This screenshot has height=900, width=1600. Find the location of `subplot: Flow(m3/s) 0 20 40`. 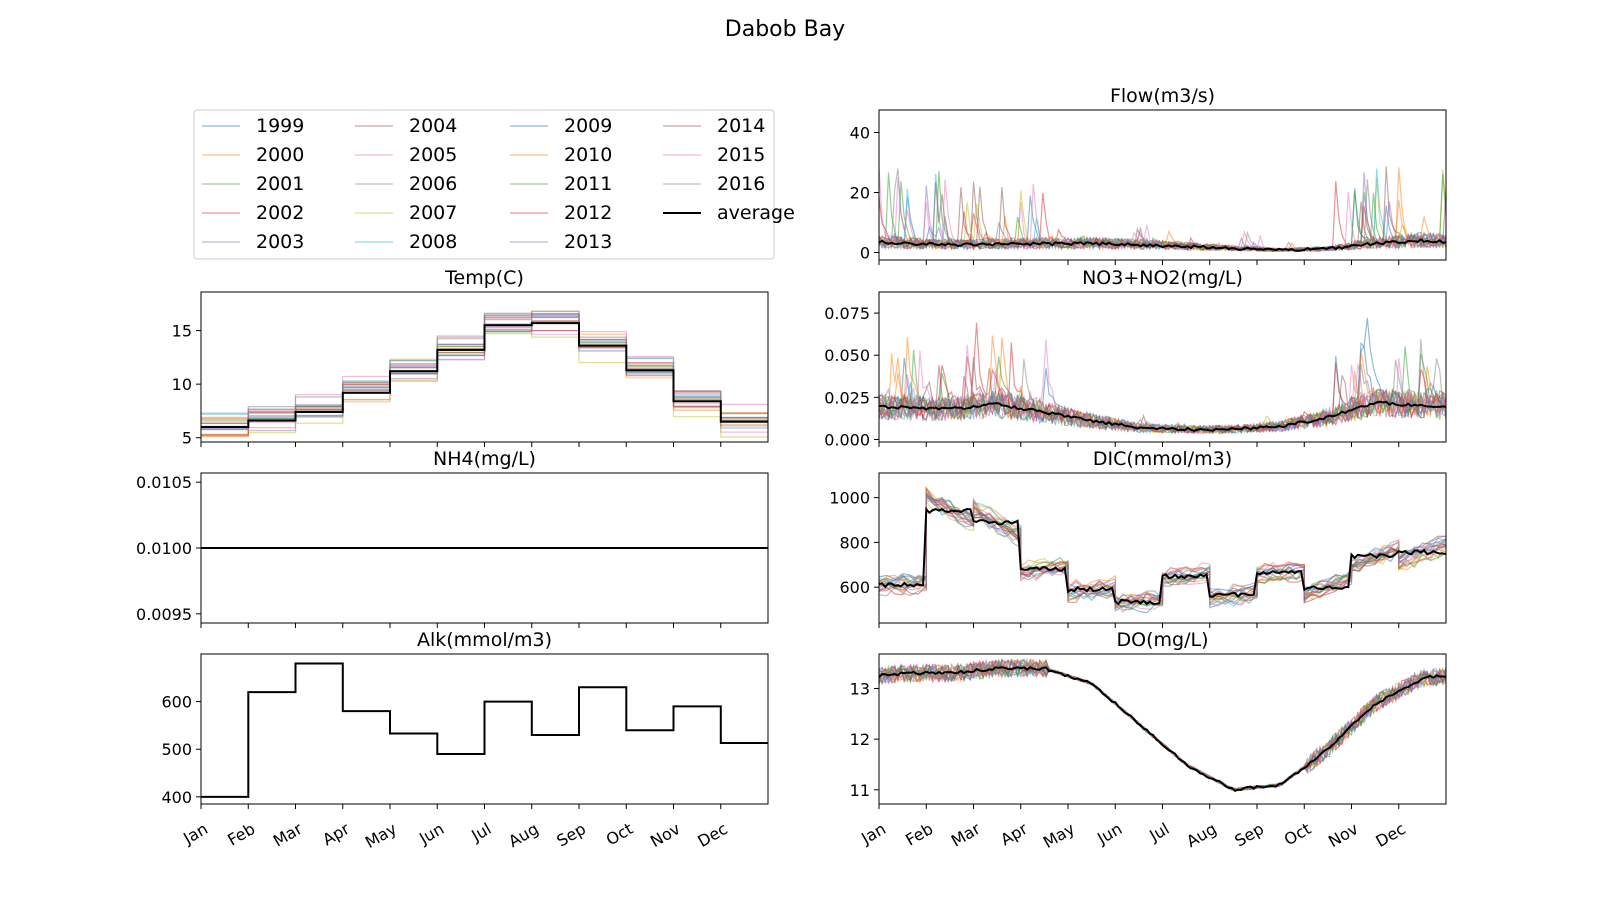

subplot: Flow(m3/s) 0 20 40 is located at coordinates (1148, 175).